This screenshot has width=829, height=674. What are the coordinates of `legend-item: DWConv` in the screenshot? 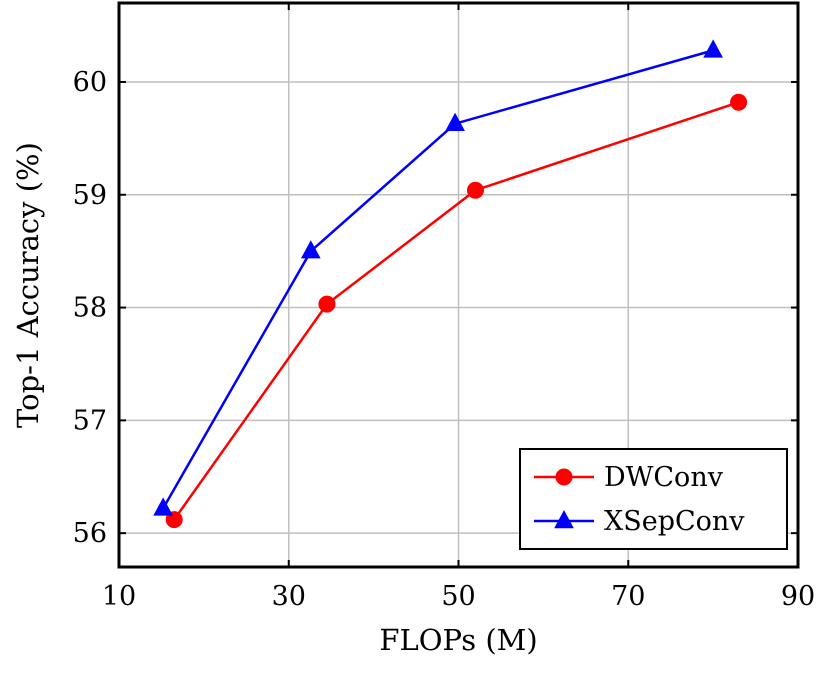 It's located at (629, 477).